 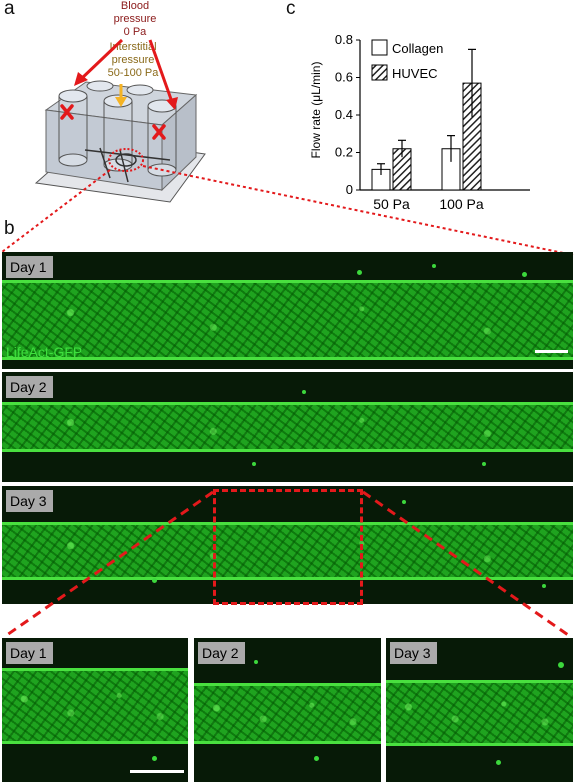 What do you see at coordinates (44, 352) in the screenshot?
I see `lifeact-gfp-label: LifeAct-GFP` at bounding box center [44, 352].